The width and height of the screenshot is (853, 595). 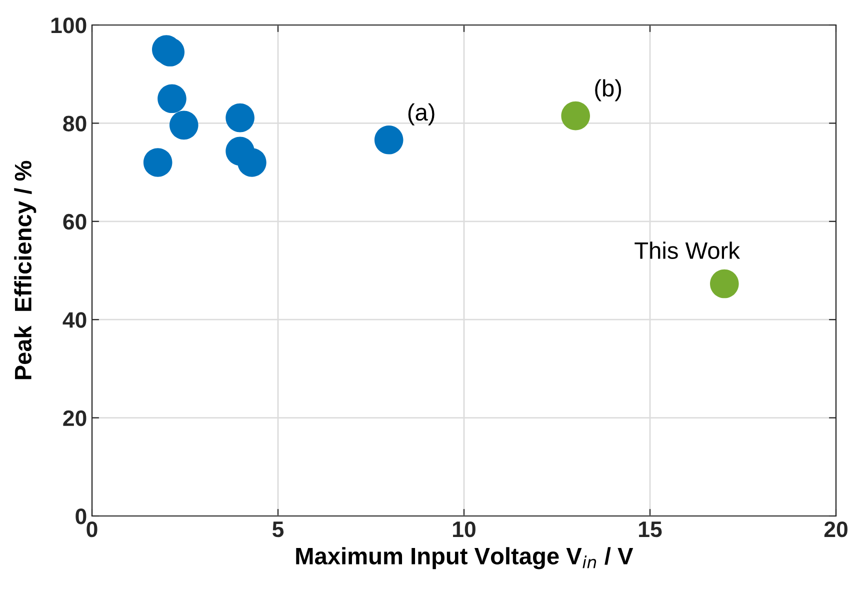 What do you see at coordinates (650, 530) in the screenshot?
I see `x-tick-label: 15` at bounding box center [650, 530].